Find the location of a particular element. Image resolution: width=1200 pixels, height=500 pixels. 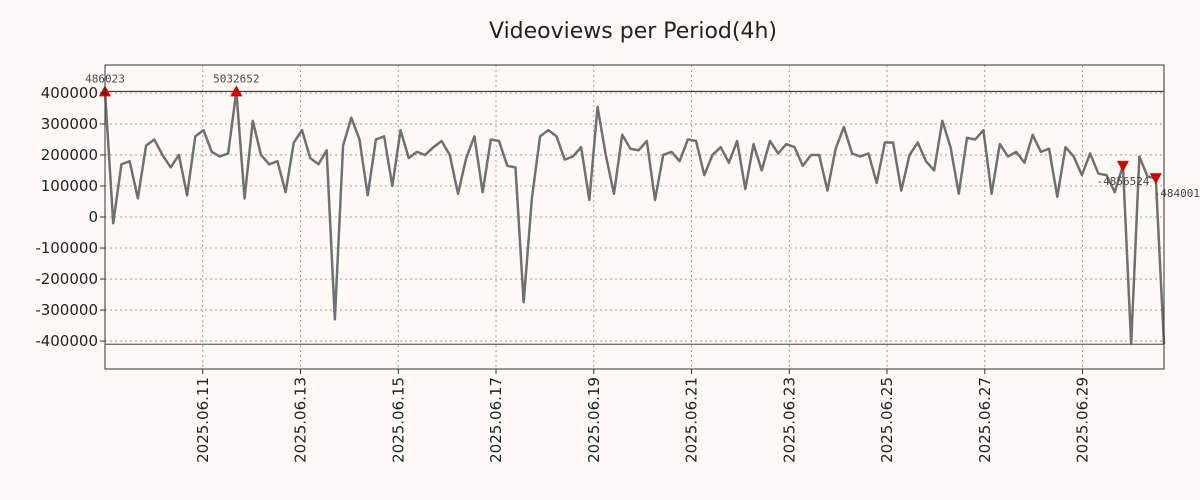

min-value-label: -484001 is located at coordinates (1177, 193).